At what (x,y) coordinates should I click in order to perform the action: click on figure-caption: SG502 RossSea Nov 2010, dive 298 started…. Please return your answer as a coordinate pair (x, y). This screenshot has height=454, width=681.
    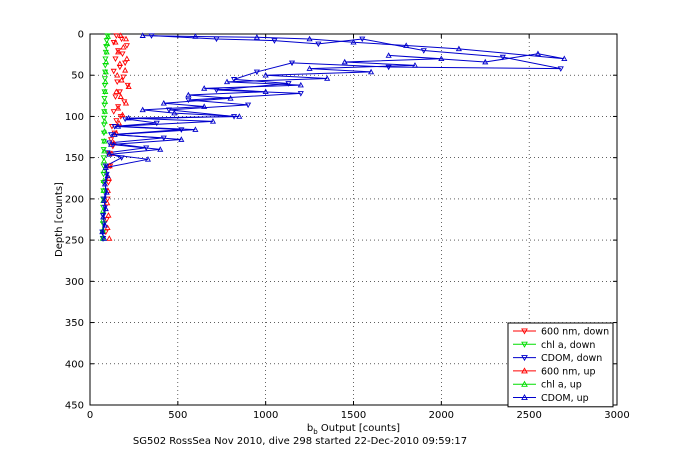
    Looking at the image, I should click on (300, 441).